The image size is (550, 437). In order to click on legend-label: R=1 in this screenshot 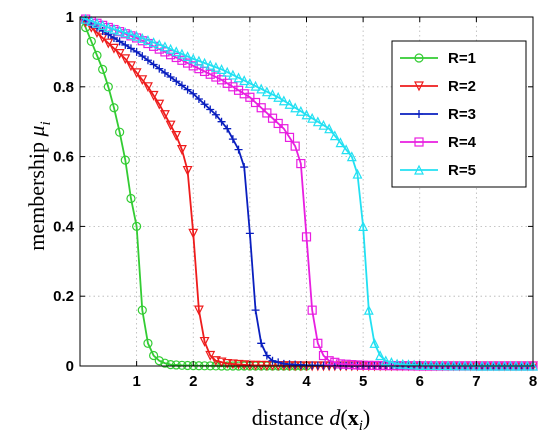, I will do `click(462, 58)`.